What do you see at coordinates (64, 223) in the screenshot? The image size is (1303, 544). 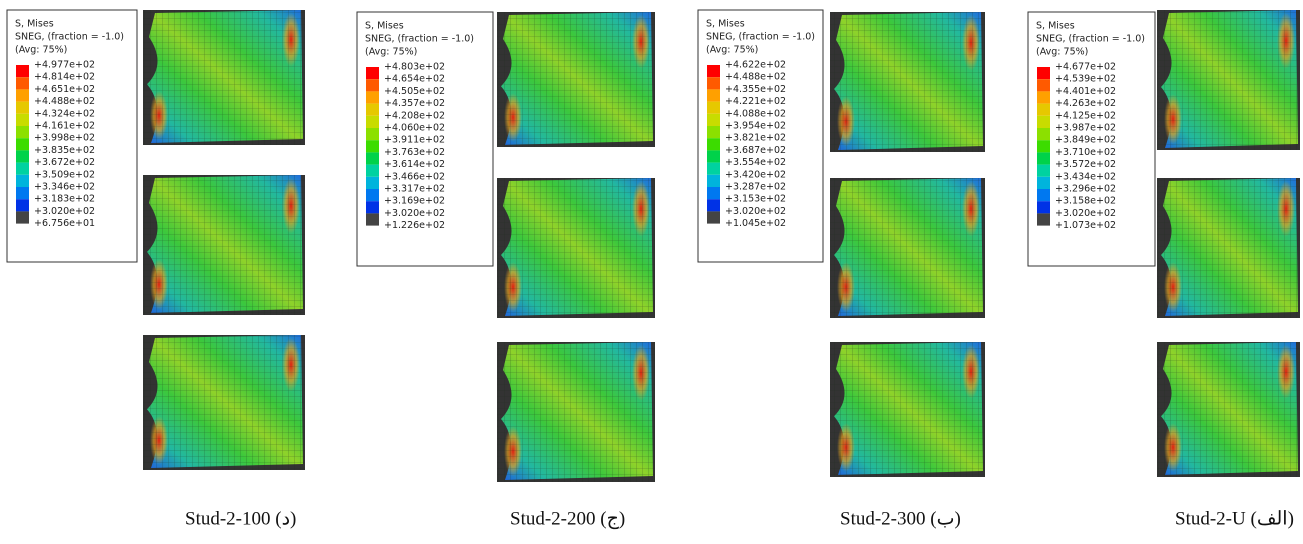 I see `legend-value: +6.756e+01` at bounding box center [64, 223].